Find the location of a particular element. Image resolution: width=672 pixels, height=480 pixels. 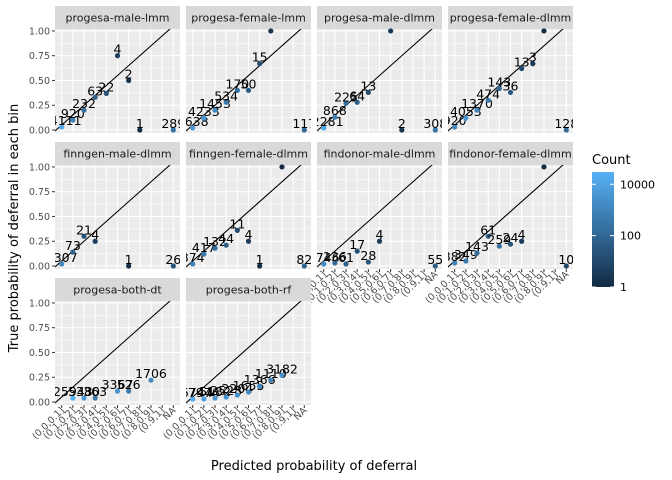

y-tick-label: 0.50 is located at coordinates (39, 81).